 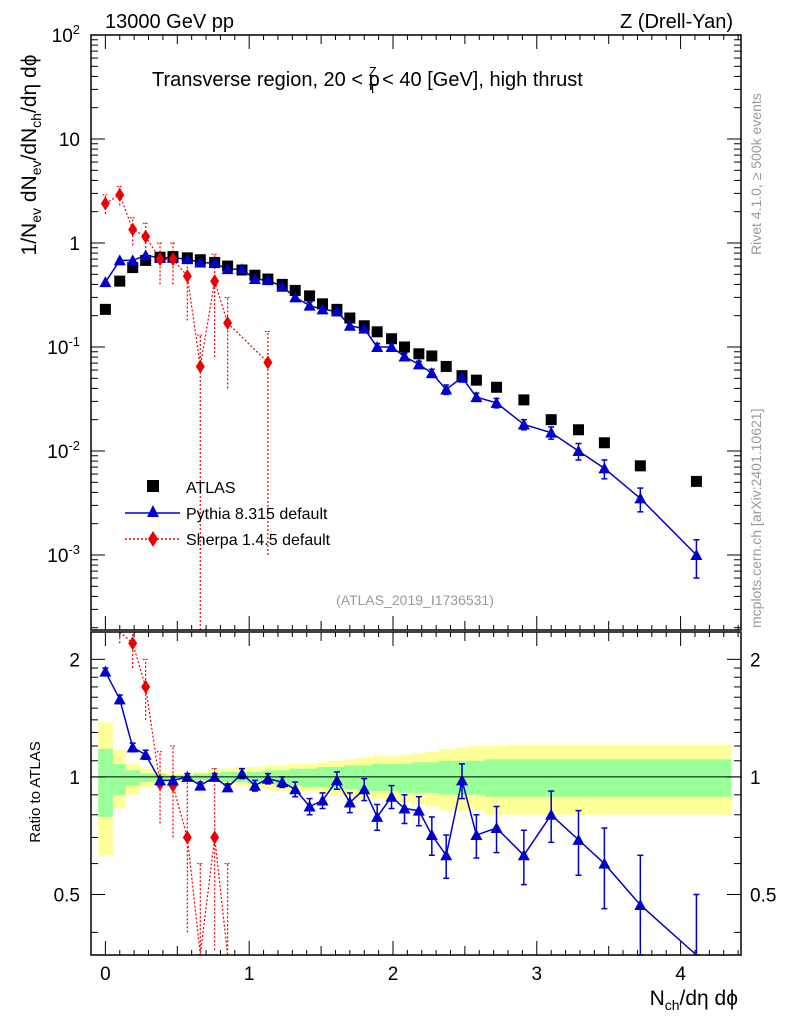 What do you see at coordinates (69, 140) in the screenshot?
I see `main-ytick-label: 10` at bounding box center [69, 140].